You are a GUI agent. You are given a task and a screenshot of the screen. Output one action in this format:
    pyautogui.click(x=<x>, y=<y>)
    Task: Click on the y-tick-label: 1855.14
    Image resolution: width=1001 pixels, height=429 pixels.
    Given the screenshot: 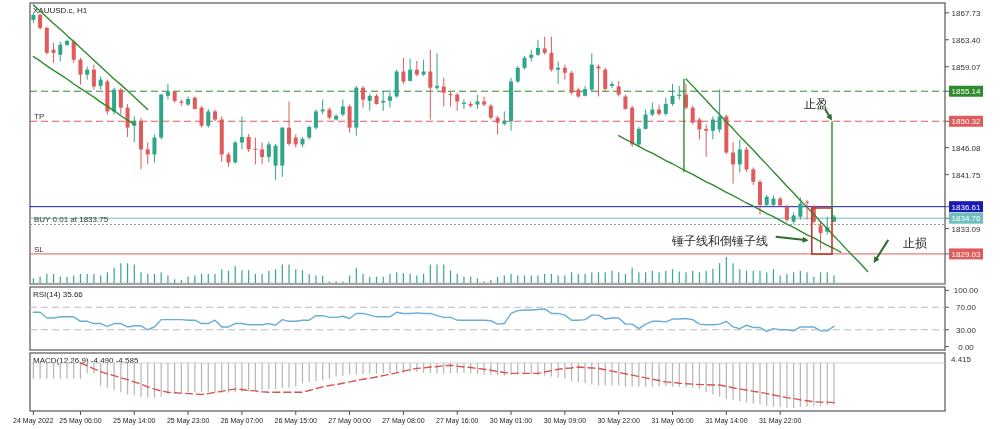 What is the action you would take?
    pyautogui.click(x=966, y=92)
    